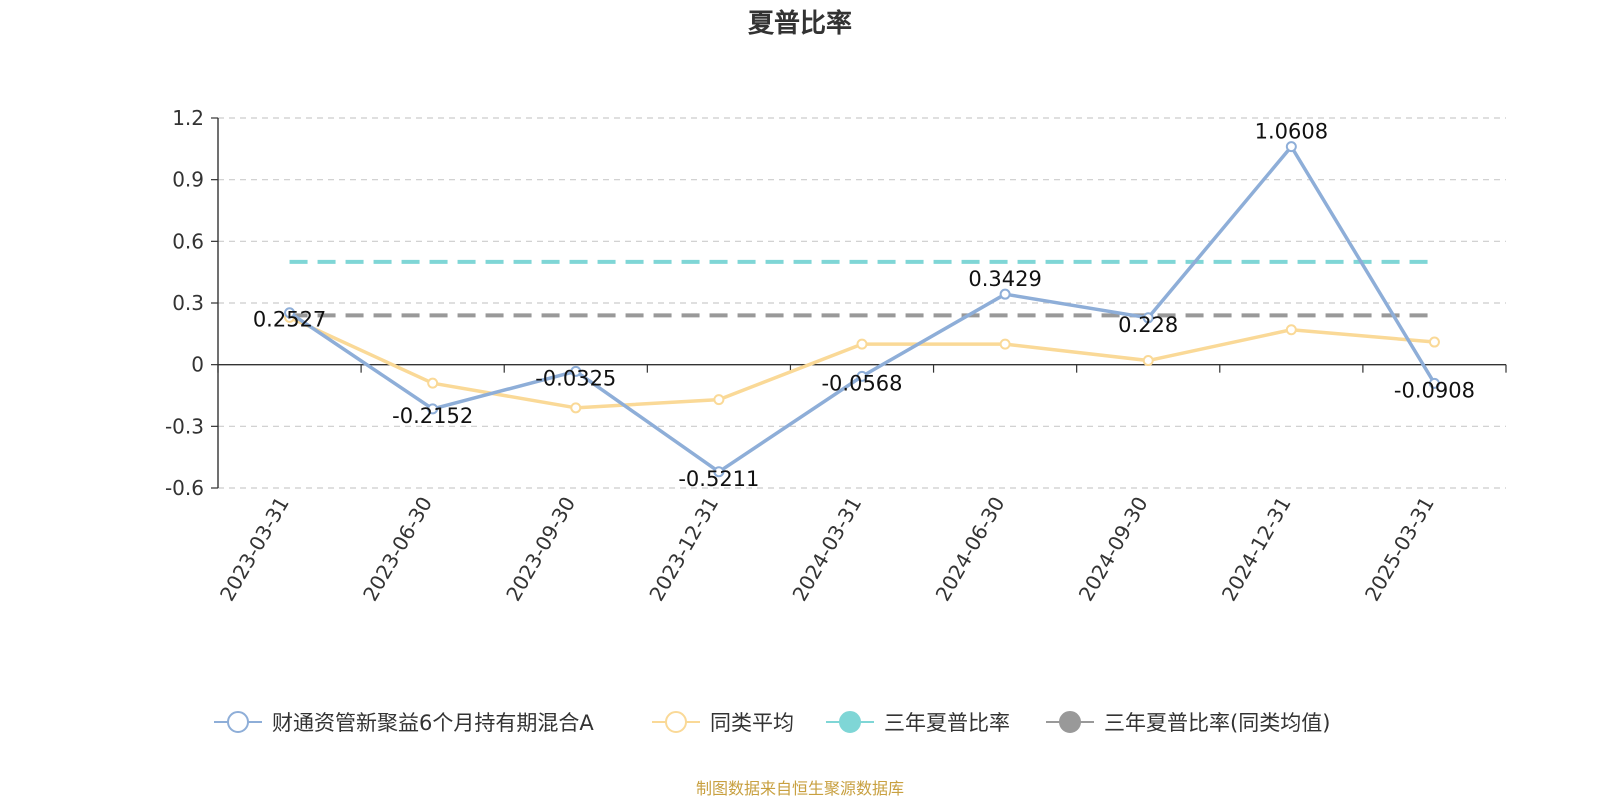  Describe the element at coordinates (1113, 549) in the screenshot. I see `x-tick-label: 2024-09-30` at that location.